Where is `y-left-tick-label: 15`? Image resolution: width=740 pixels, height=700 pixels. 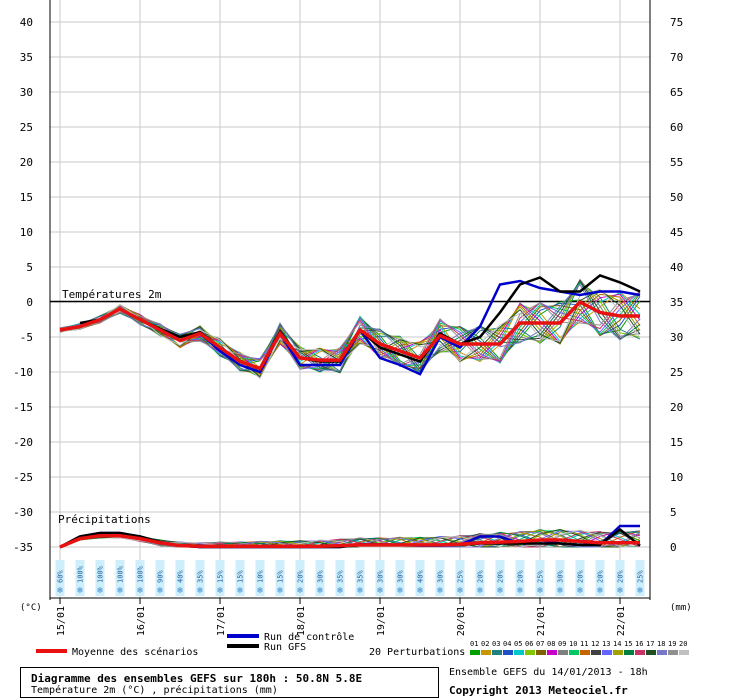 y-left-tick-label: 15 is located at coordinates (26, 197).